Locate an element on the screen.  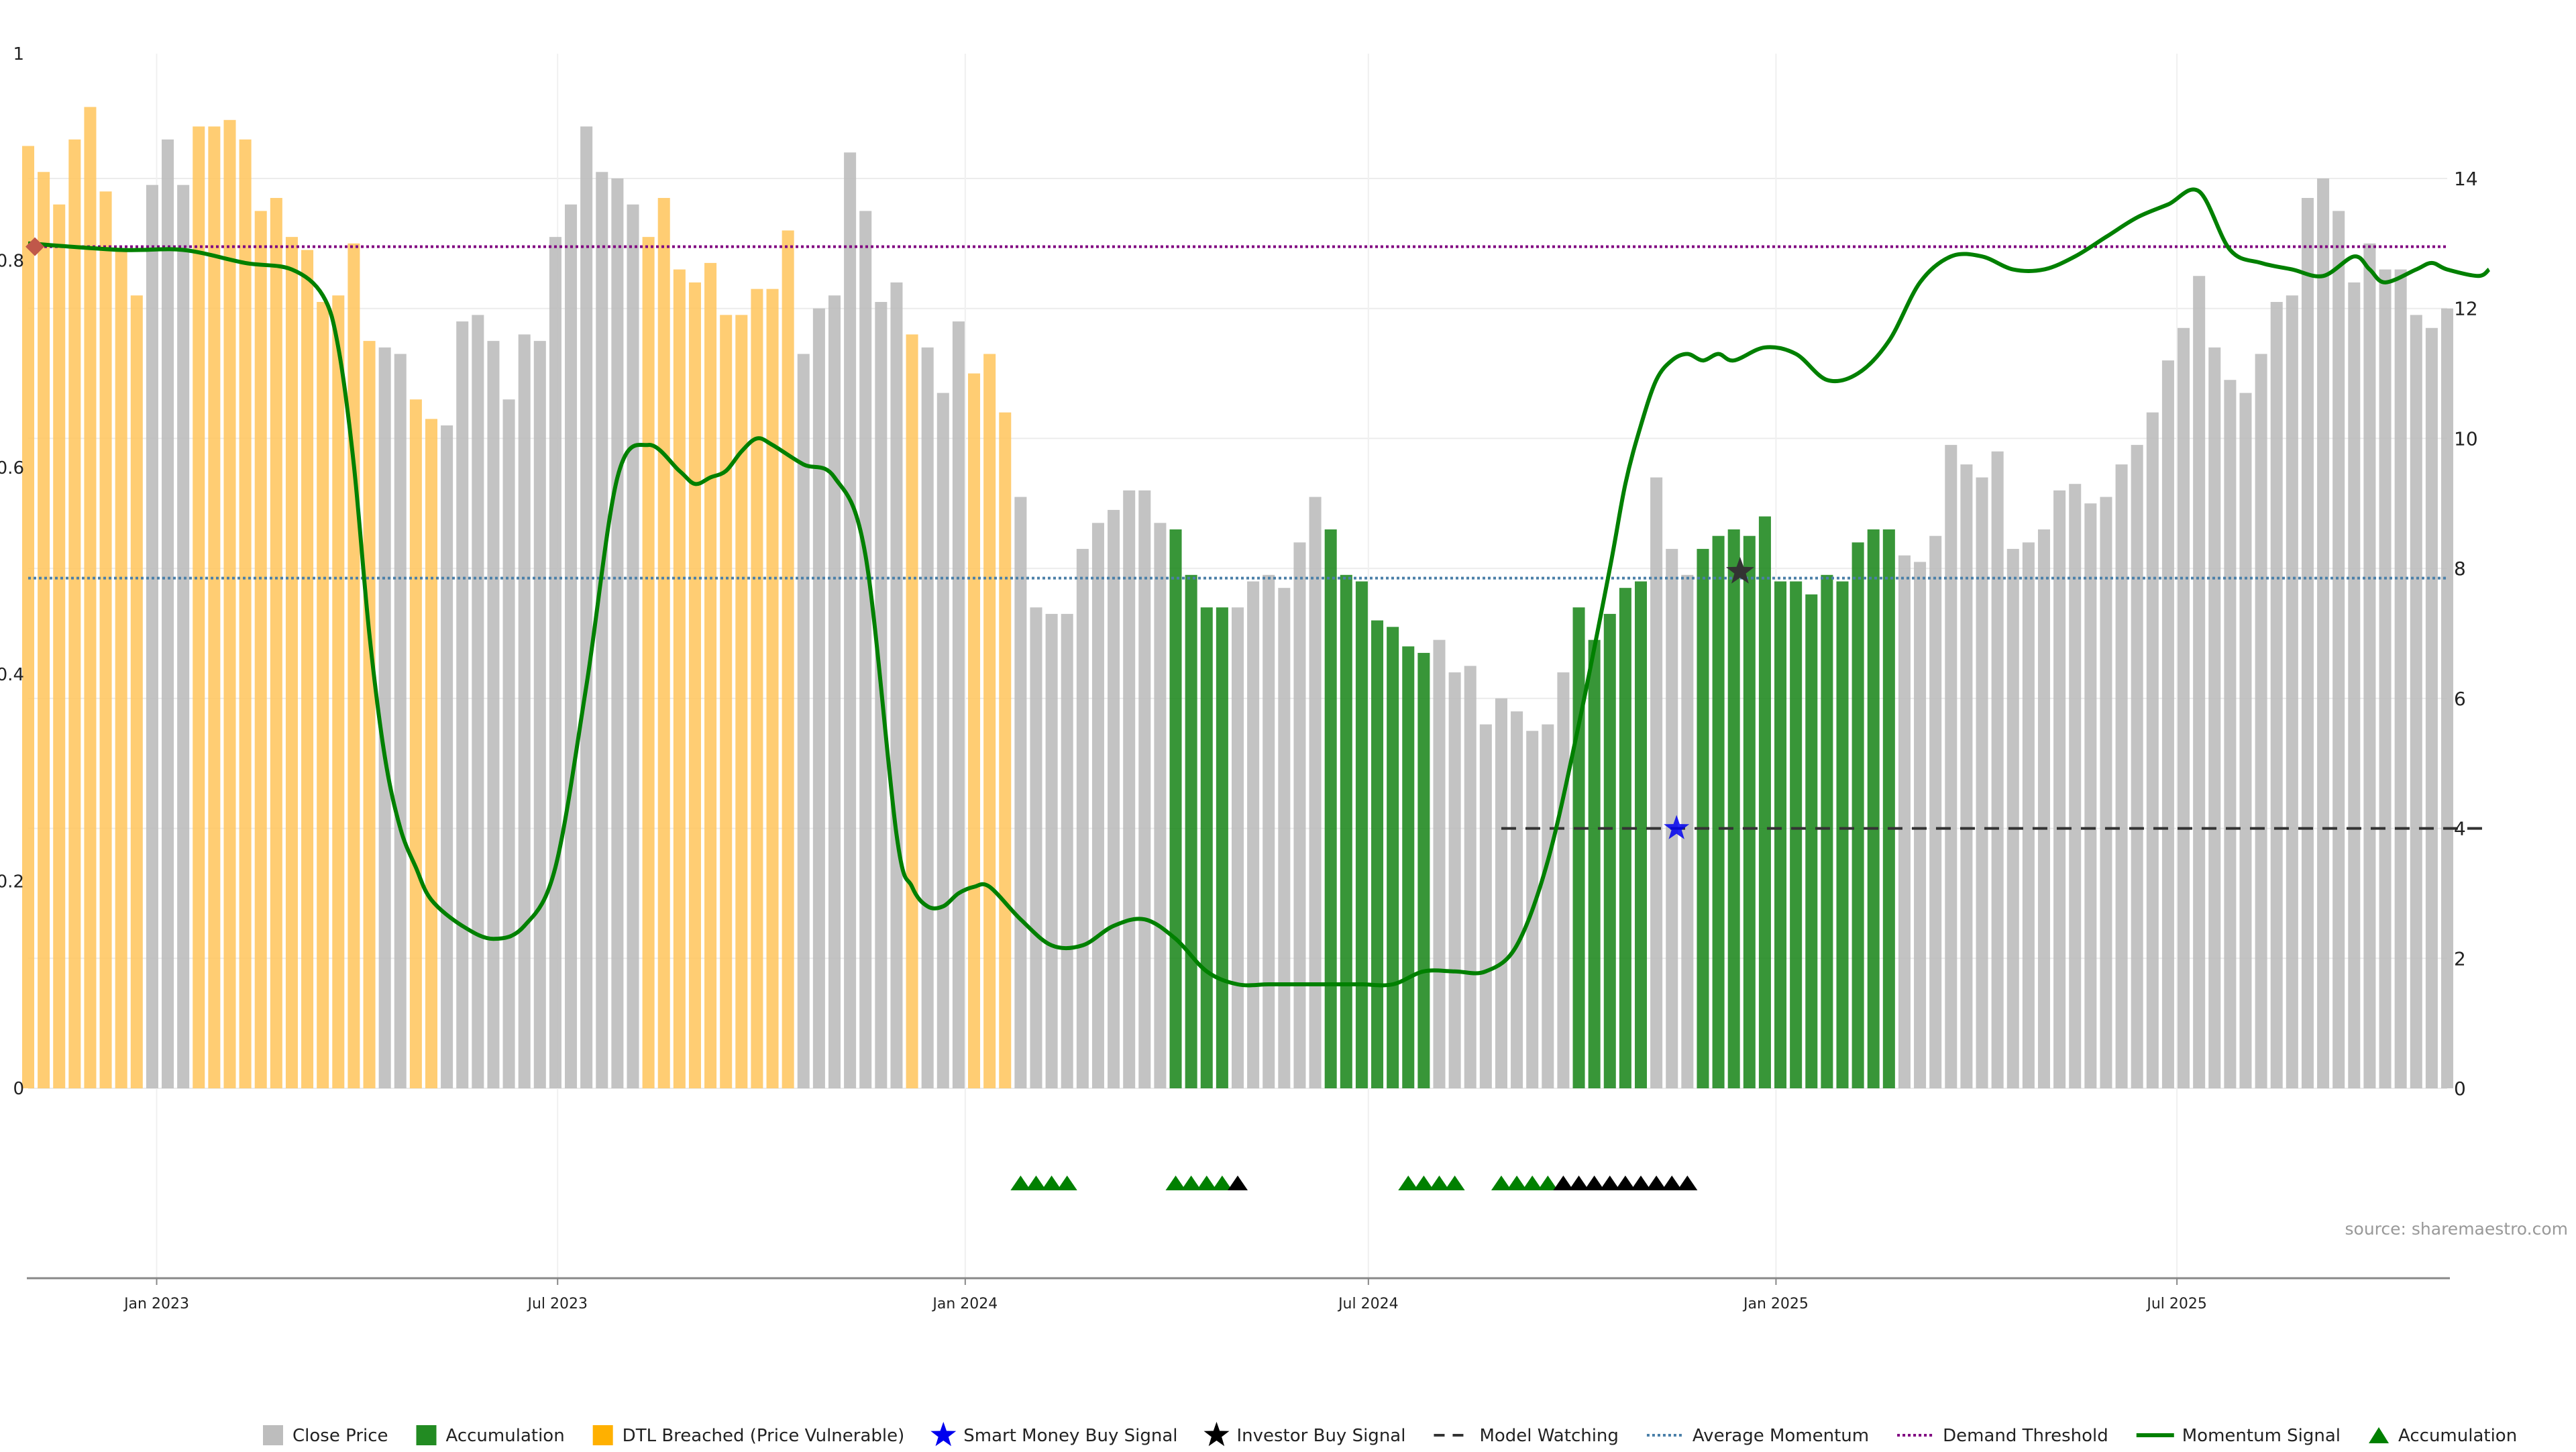
right-axis-tick-label: 10 is located at coordinates (2466, 439).